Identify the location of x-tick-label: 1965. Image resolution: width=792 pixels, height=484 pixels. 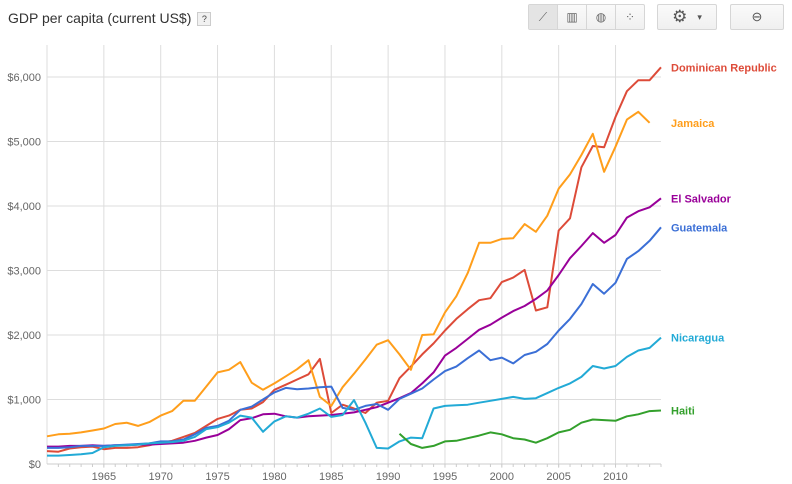
(104, 477).